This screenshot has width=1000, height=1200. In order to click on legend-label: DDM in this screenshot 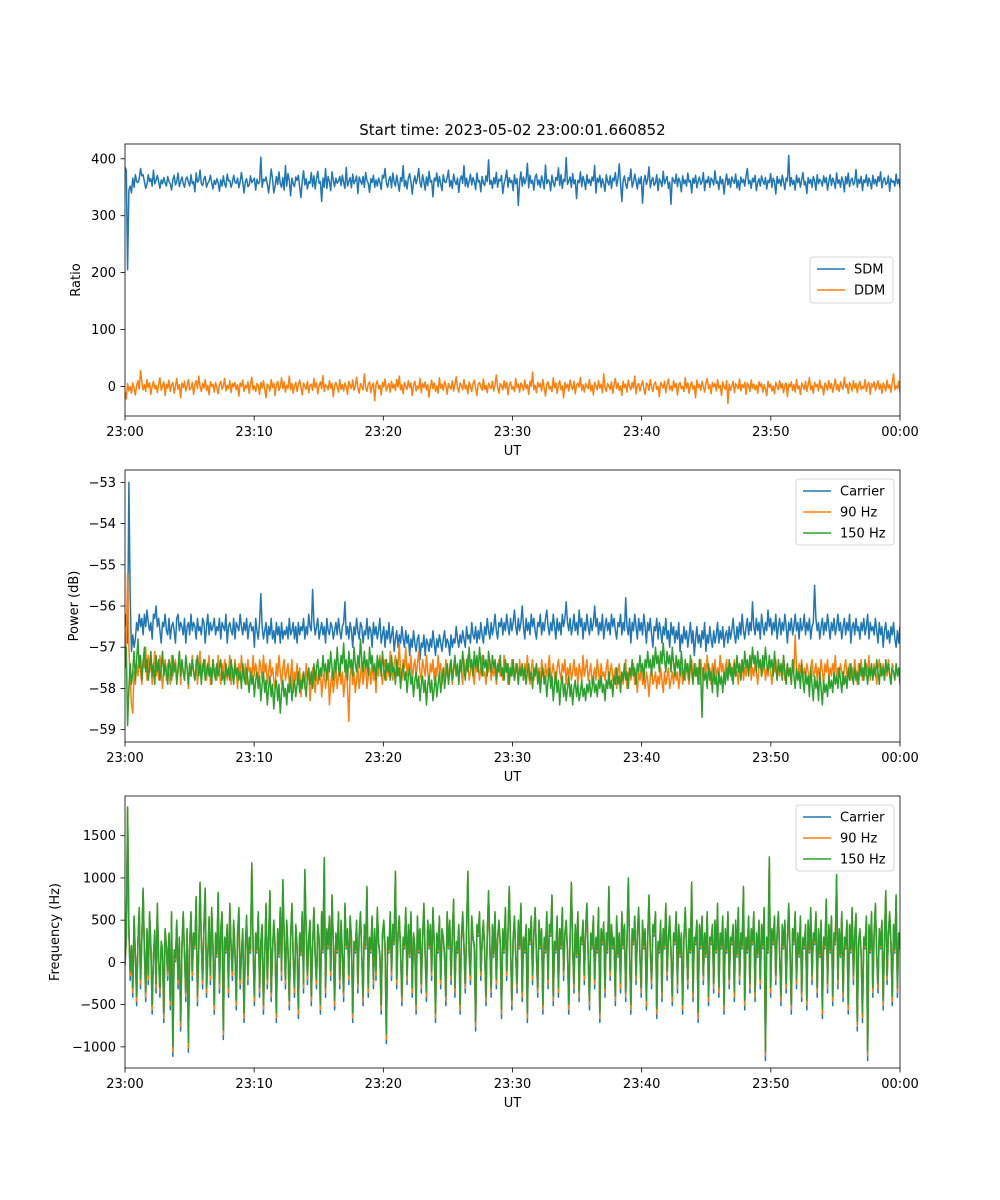, I will do `click(869, 291)`.